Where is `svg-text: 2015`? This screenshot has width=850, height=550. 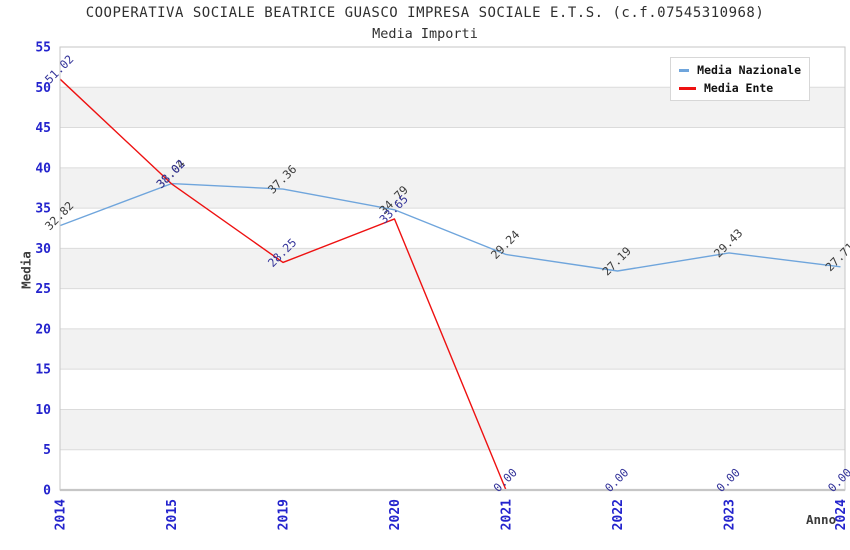 svg-text: 2015 is located at coordinates (172, 514).